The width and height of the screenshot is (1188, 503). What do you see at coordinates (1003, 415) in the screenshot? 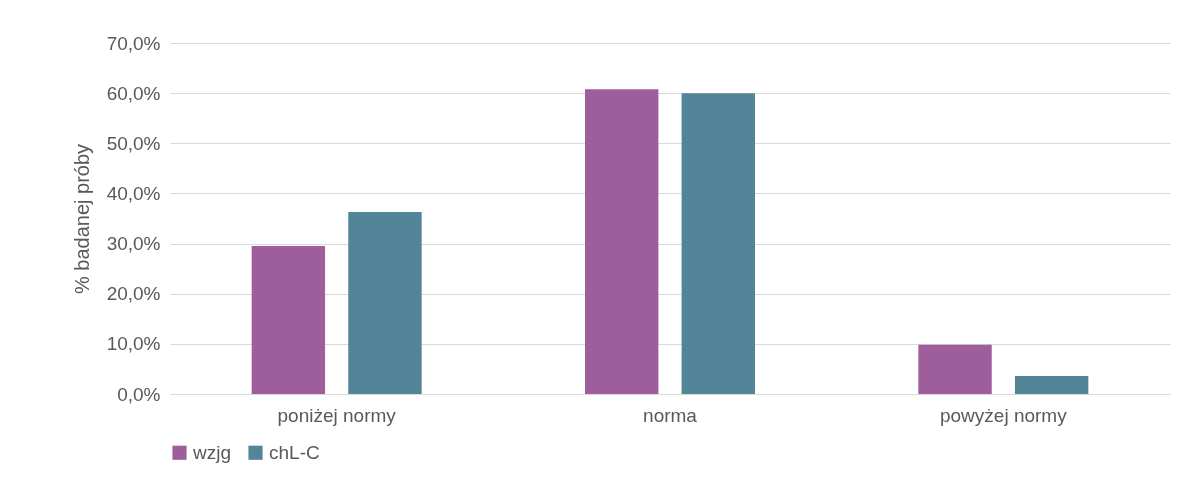
I see `x-tick-label: powyżej normy` at bounding box center [1003, 415].